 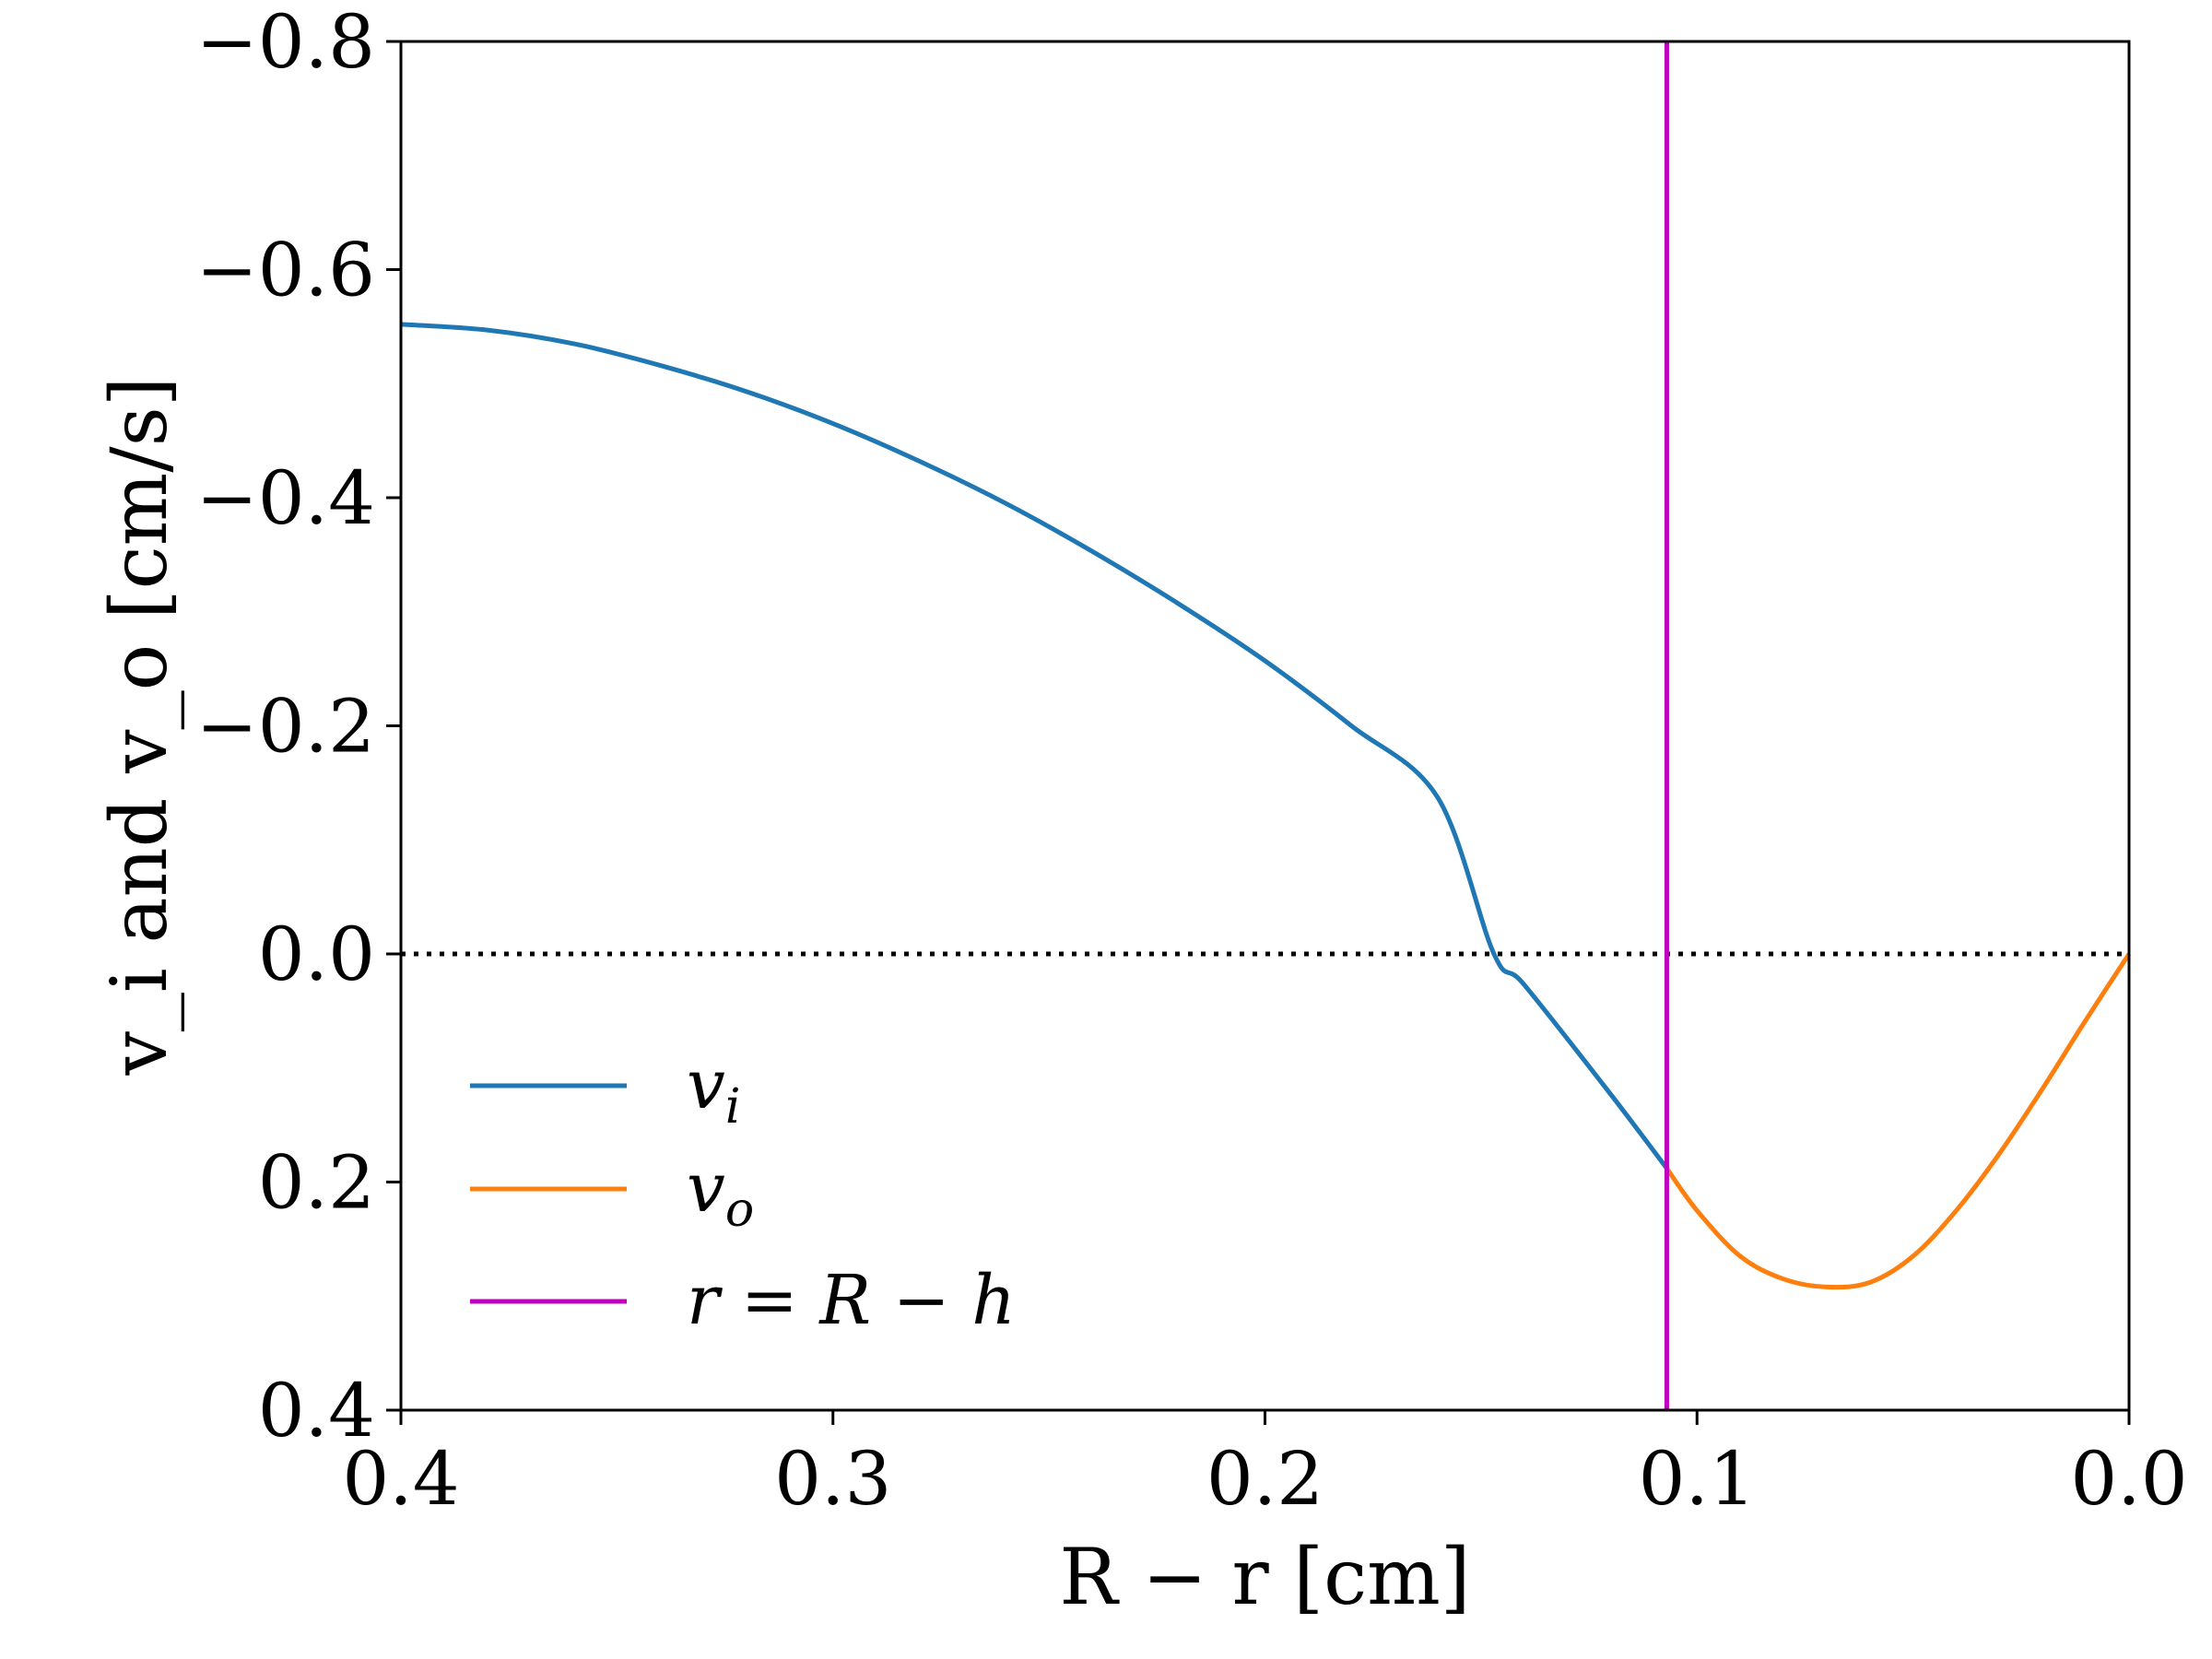 What do you see at coordinates (285, 727) in the screenshot?
I see `y-tick-label: −0.2` at bounding box center [285, 727].